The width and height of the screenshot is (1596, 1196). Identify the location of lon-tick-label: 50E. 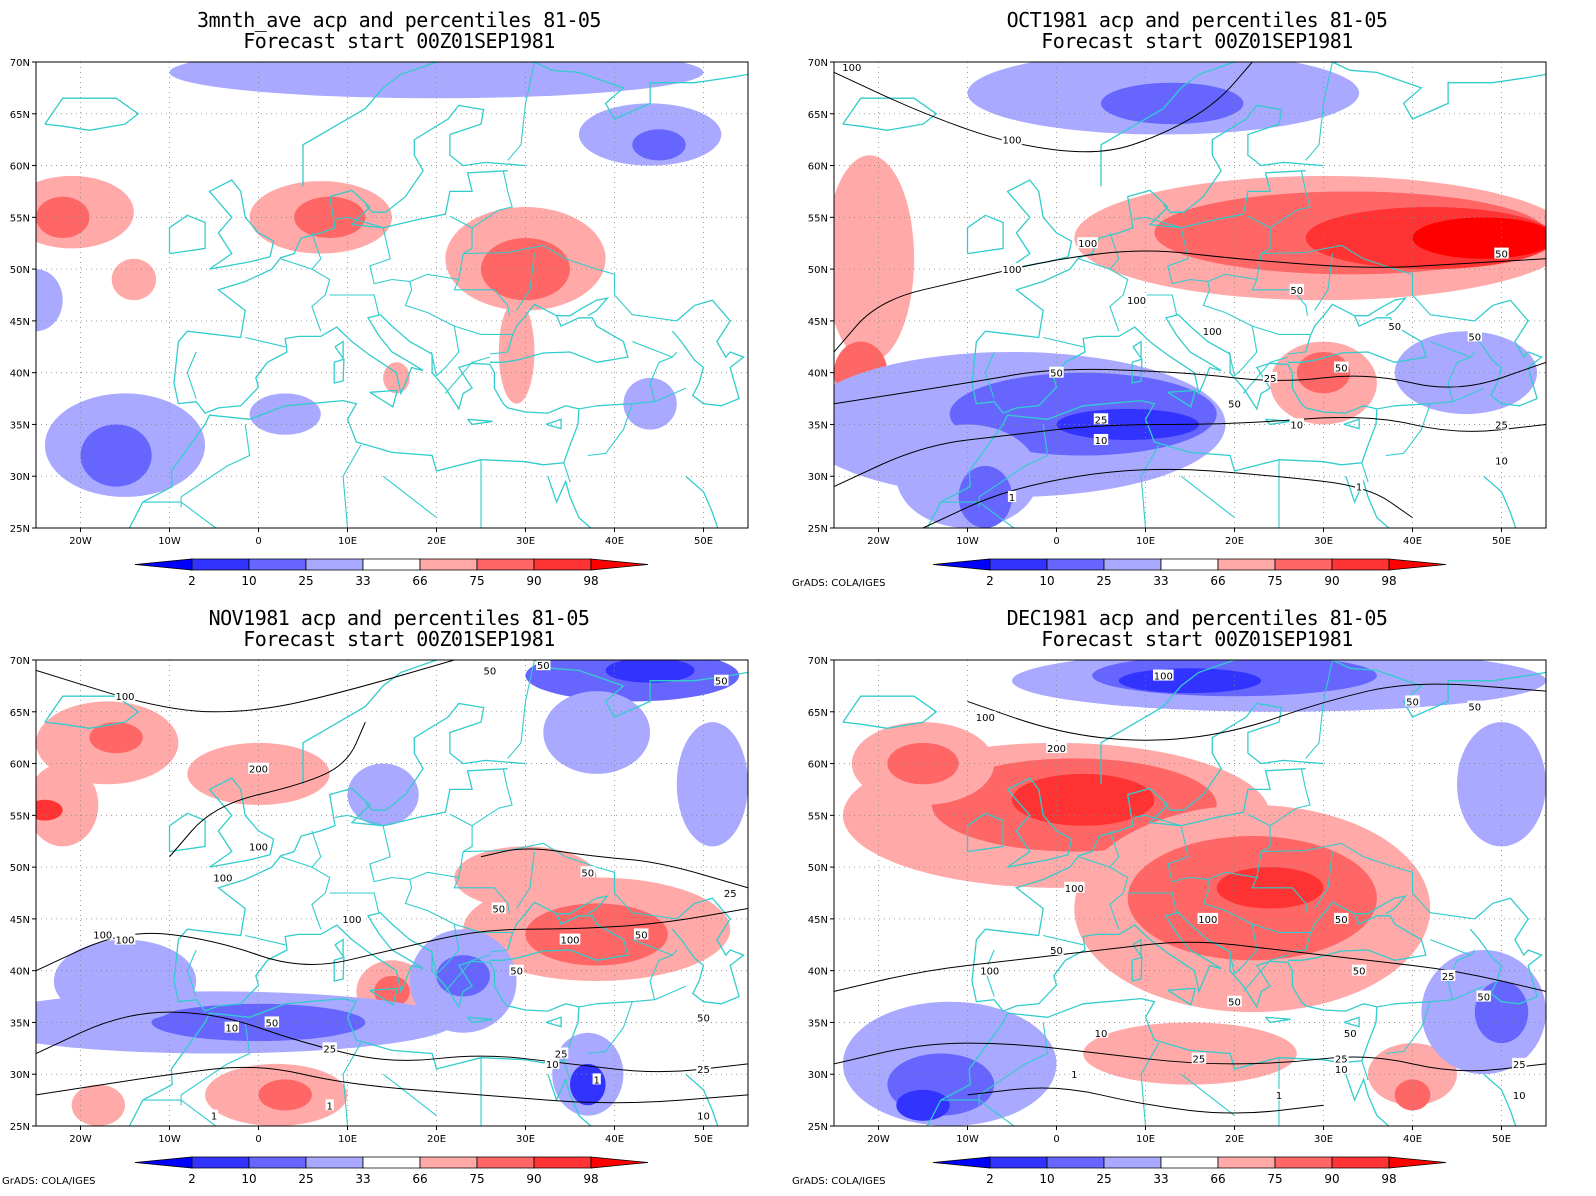
(703, 541).